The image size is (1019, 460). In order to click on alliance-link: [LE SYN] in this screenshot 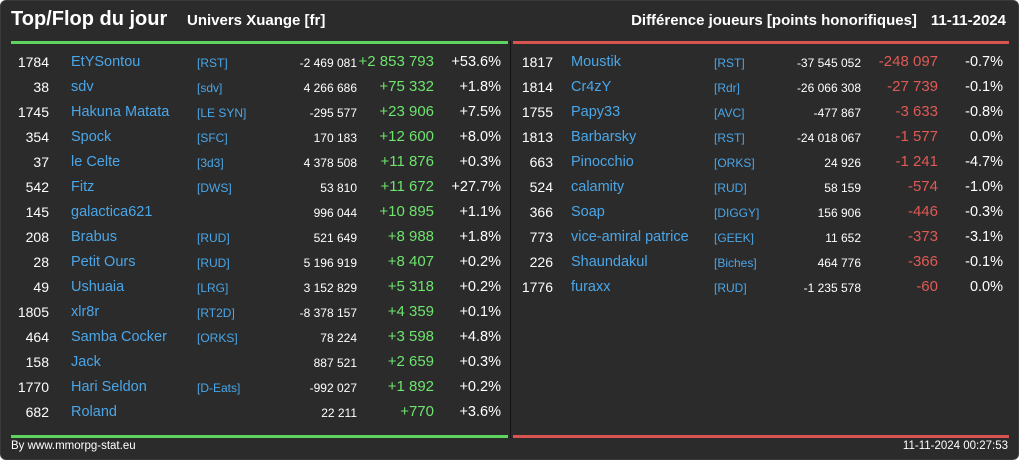, I will do `click(222, 113)`.